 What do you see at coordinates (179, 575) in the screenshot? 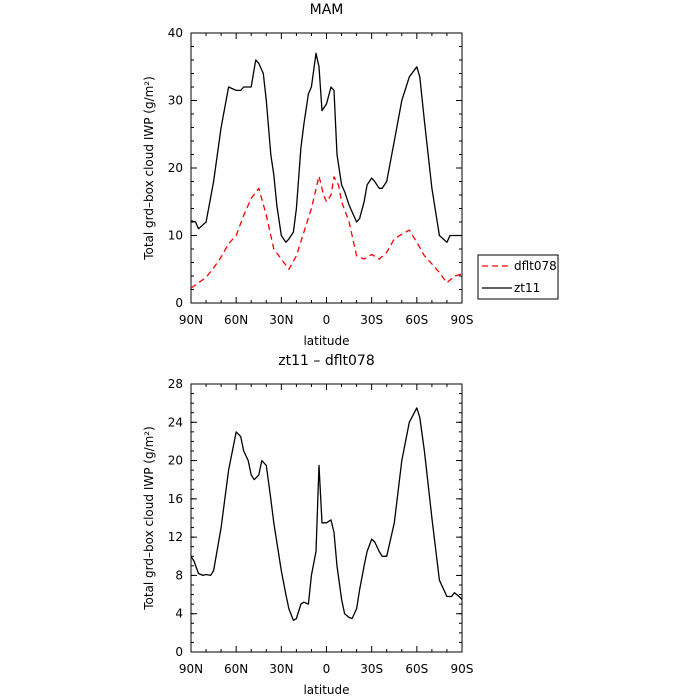
I see `y-tick-label: 8` at bounding box center [179, 575].